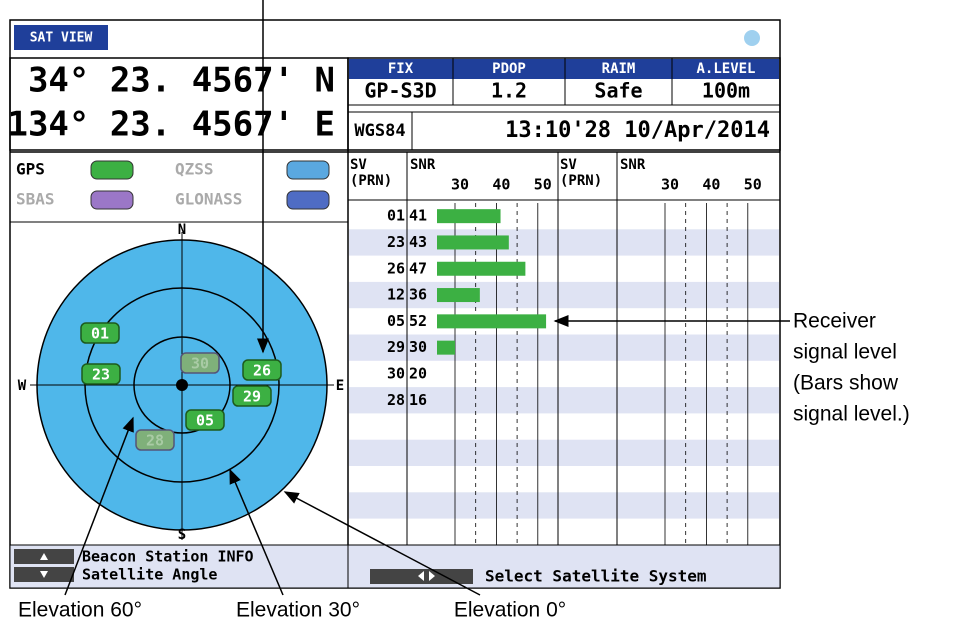 The height and width of the screenshot is (639, 954). What do you see at coordinates (396, 321) in the screenshot?
I see `sv-number: 05` at bounding box center [396, 321].